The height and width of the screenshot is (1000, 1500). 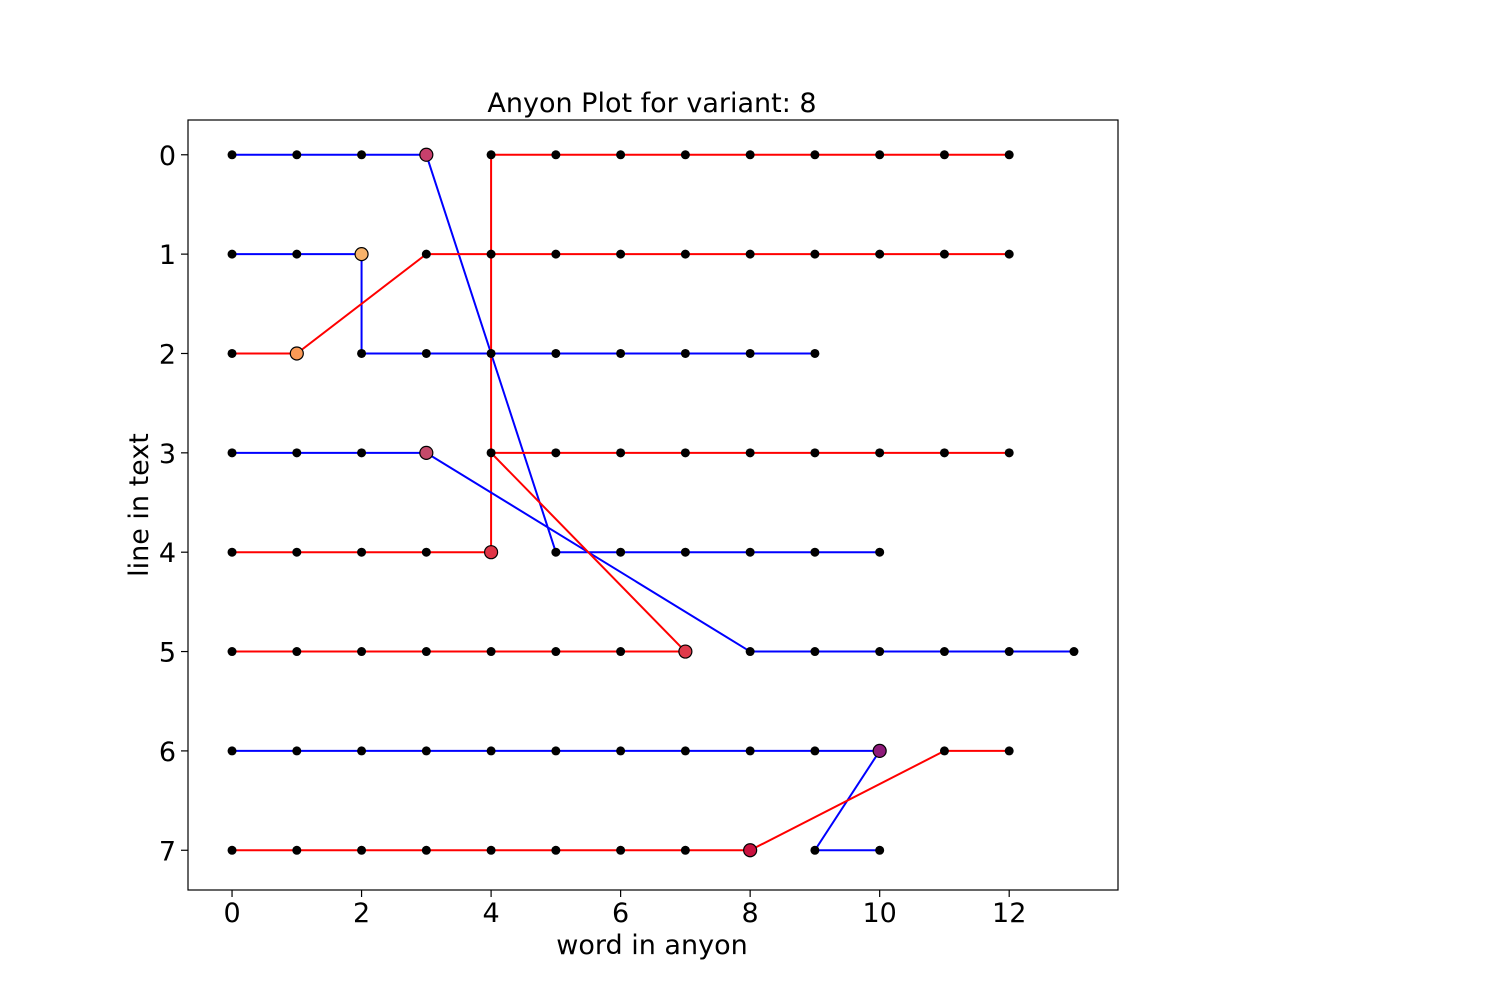 What do you see at coordinates (879, 913) in the screenshot?
I see `x-tick-label: 10` at bounding box center [879, 913].